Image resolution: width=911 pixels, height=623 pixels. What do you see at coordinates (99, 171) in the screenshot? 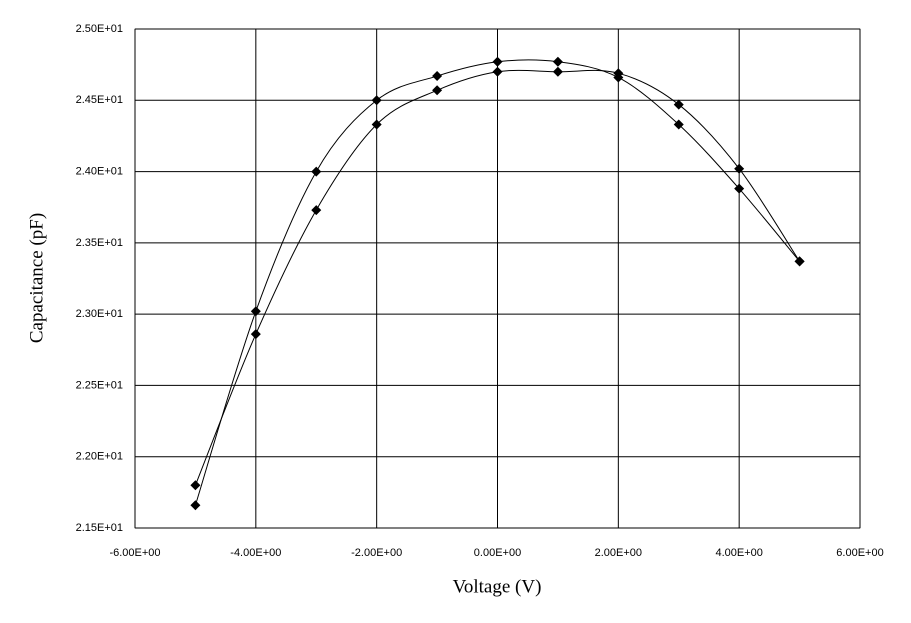
I see `y-tick-label: 2.40E+01` at bounding box center [99, 171].